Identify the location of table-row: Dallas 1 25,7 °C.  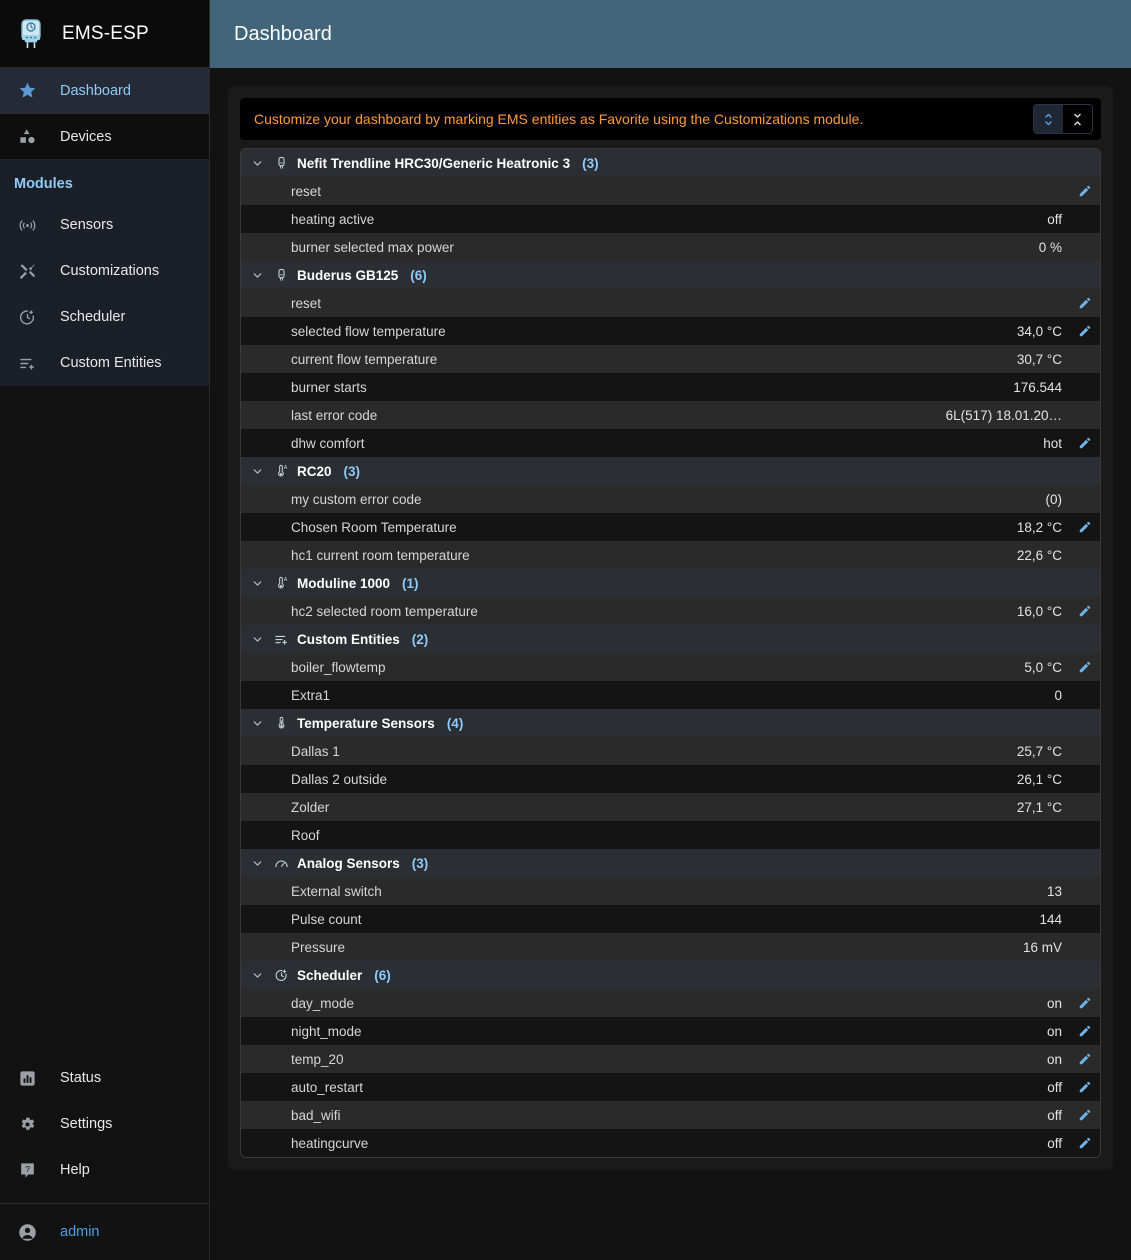
(670, 751).